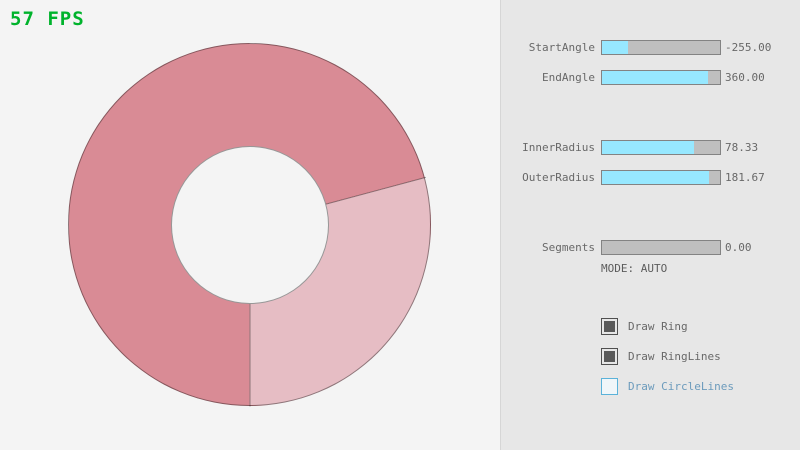 The width and height of the screenshot is (800, 450). I want to click on inner-radius-slider-fill, so click(648, 147).